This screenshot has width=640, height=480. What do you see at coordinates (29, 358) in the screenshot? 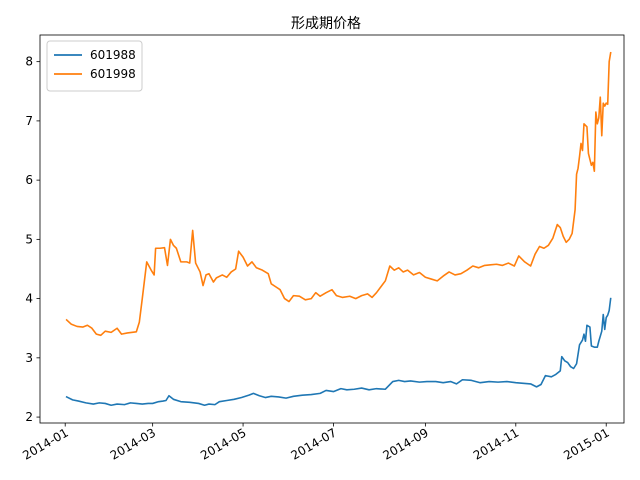
I see `y-tick-label: 3` at bounding box center [29, 358].